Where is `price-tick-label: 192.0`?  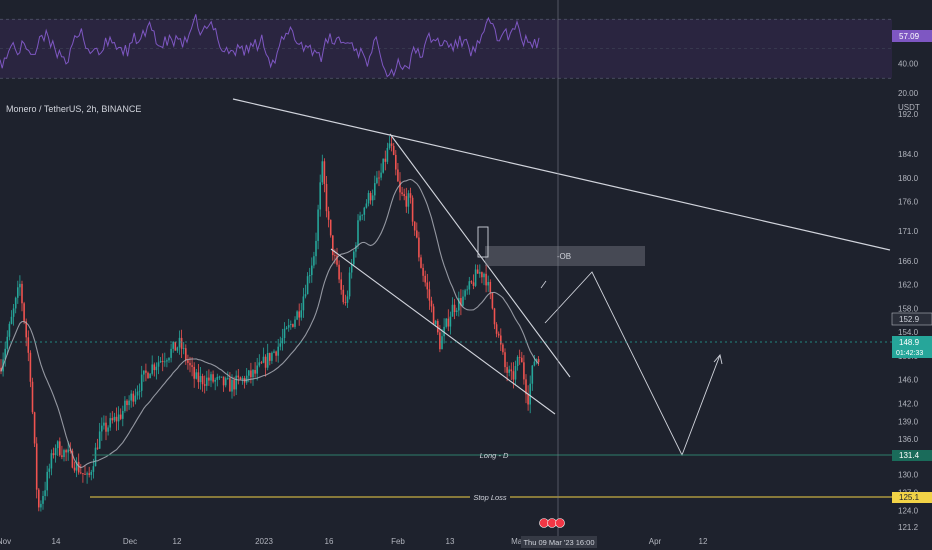
price-tick-label: 192.0 is located at coordinates (908, 114).